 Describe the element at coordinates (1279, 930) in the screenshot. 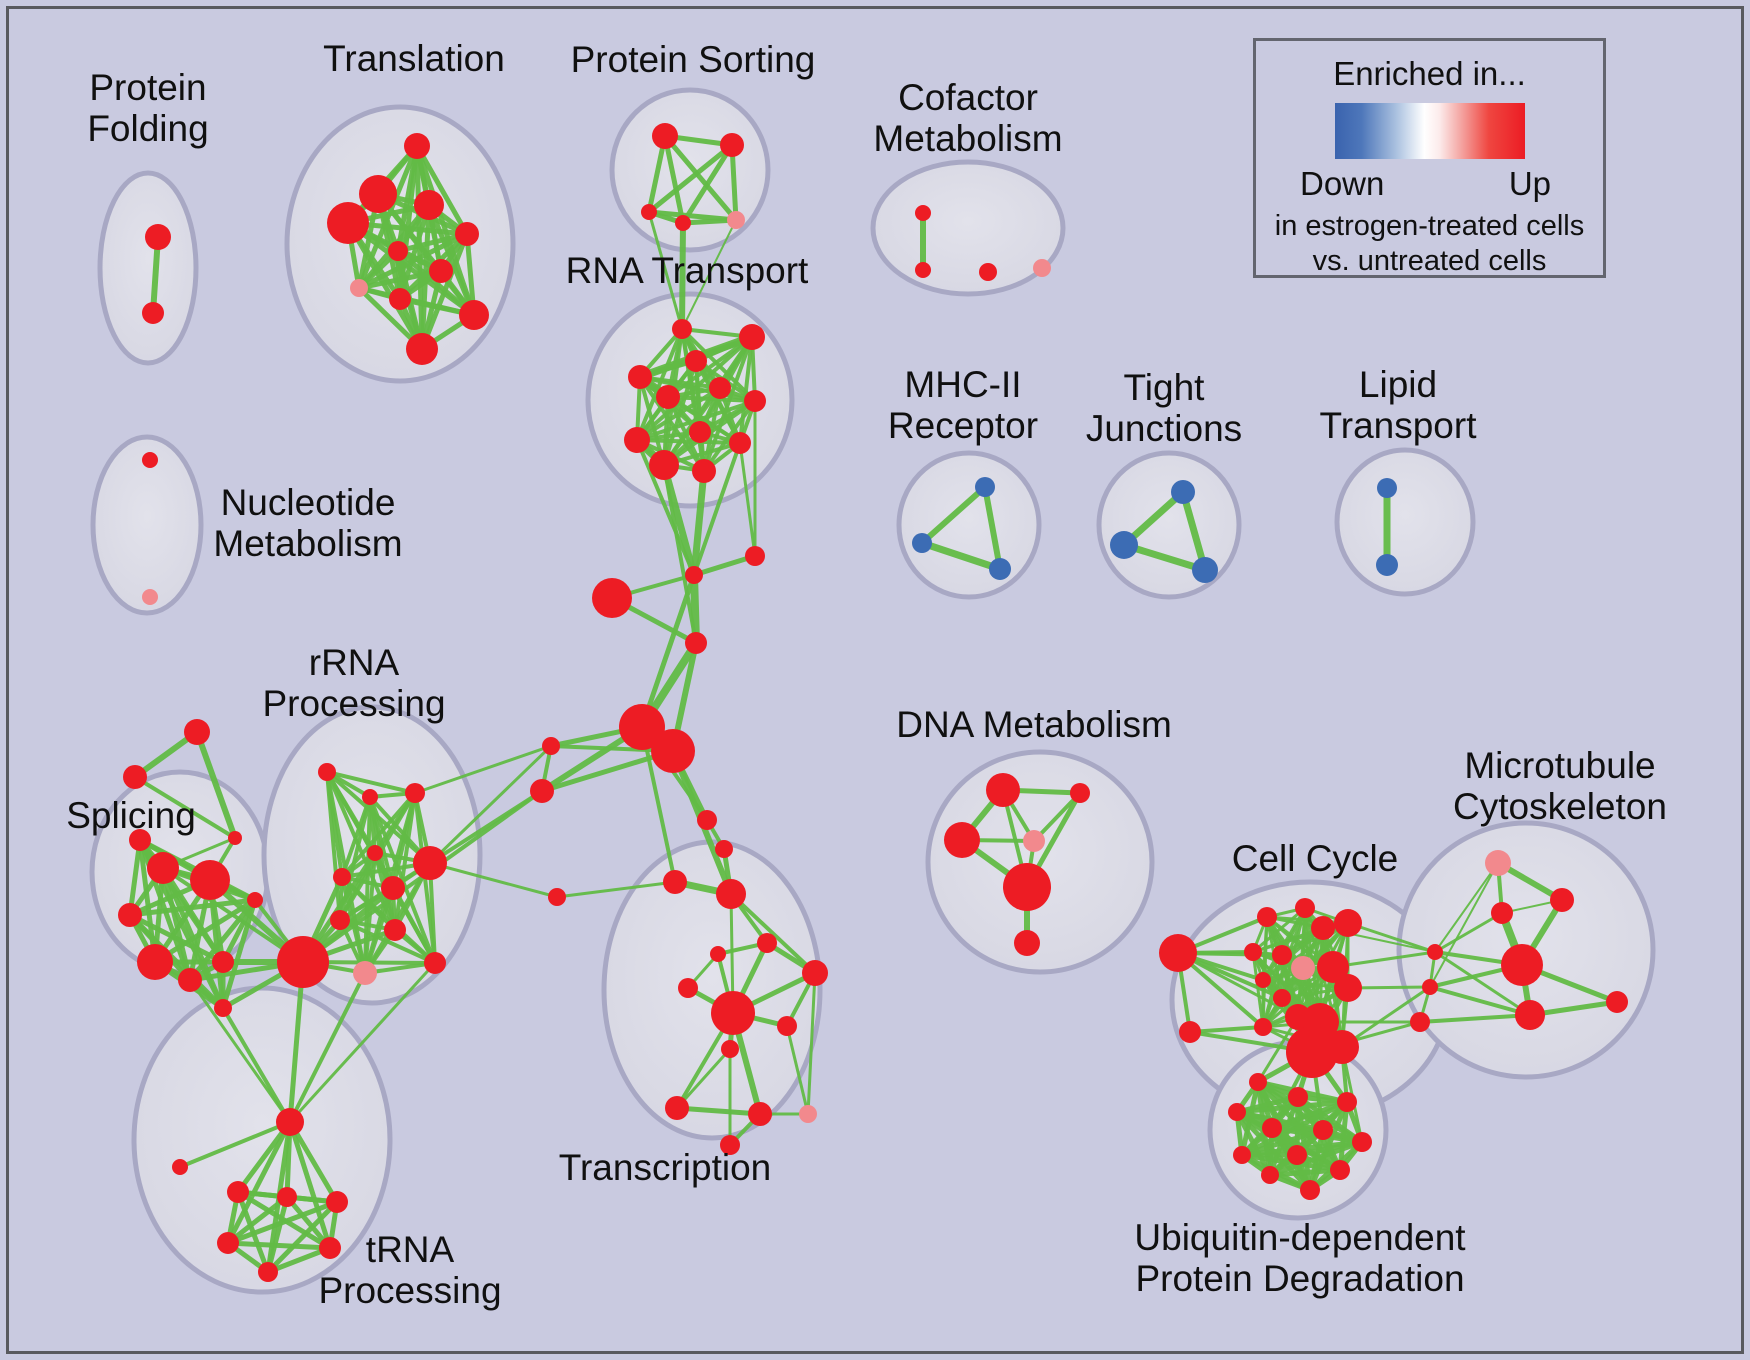

I see `edge-c2-c5` at that location.